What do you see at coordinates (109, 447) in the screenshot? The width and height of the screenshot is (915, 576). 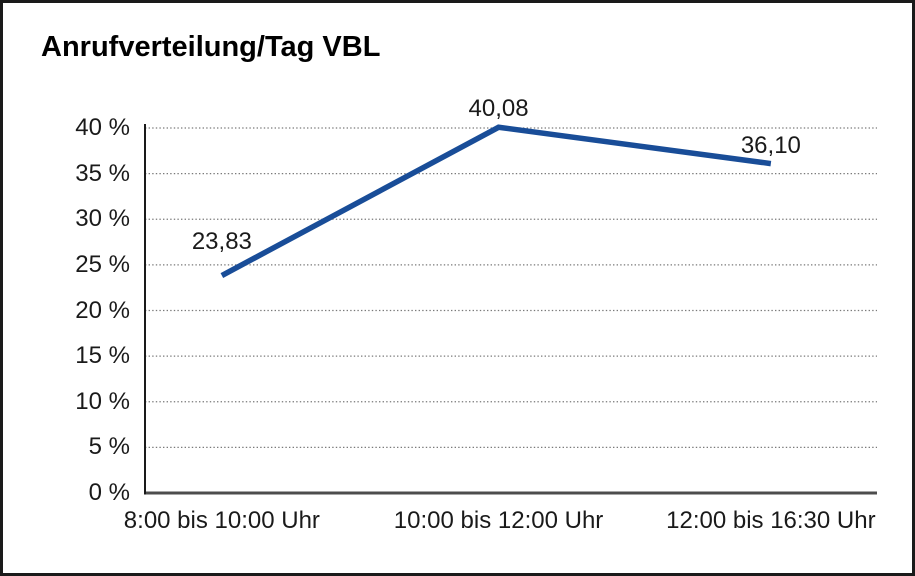 I see `y-tick-label: 5 %` at bounding box center [109, 447].